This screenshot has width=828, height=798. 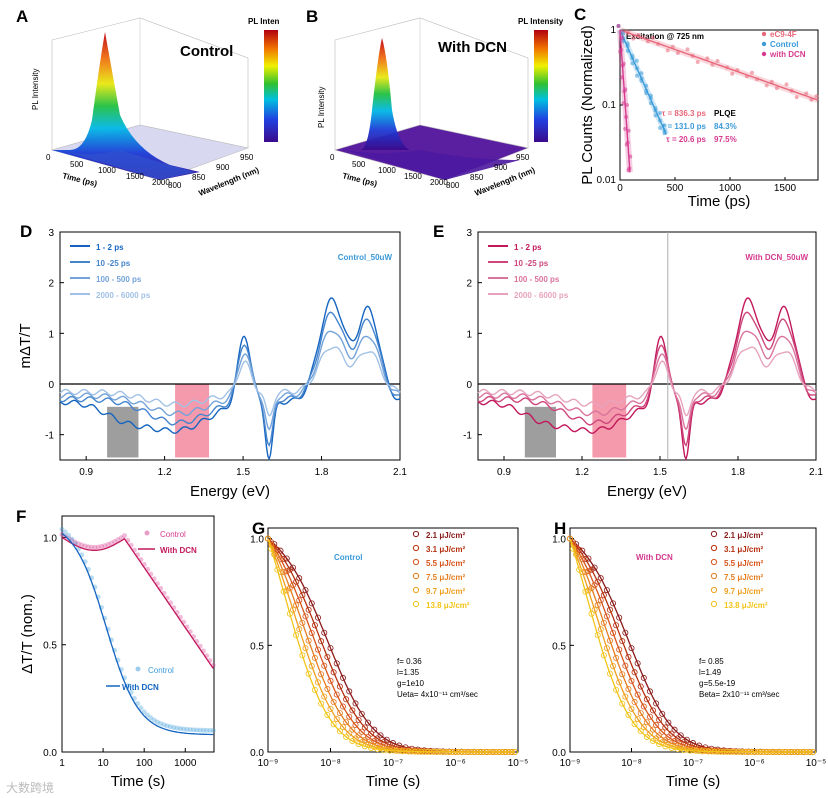 I want to click on legend-marker-c, so click(x=764, y=34).